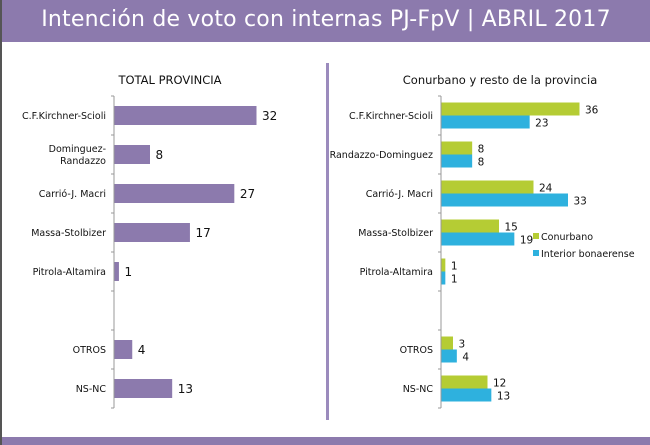  What do you see at coordinates (546, 189) in the screenshot?
I see `conurbano-value-label: 24` at bounding box center [546, 189].